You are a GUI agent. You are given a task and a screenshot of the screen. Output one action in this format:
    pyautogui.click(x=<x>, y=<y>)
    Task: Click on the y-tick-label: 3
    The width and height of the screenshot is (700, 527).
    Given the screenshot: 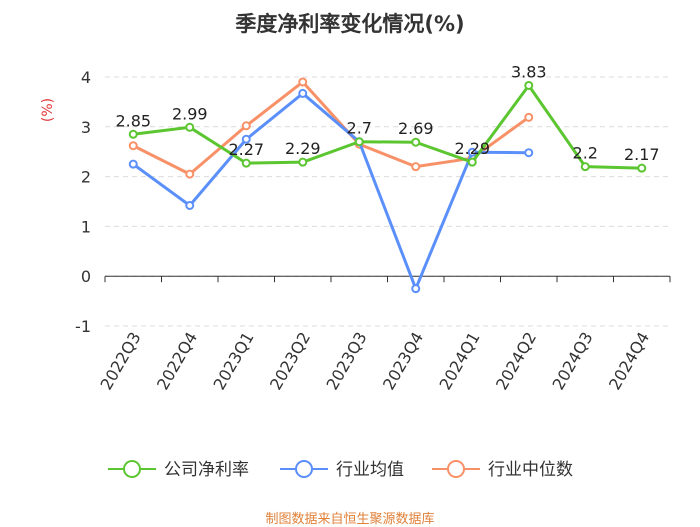 What is the action you would take?
    pyautogui.click(x=86, y=127)
    